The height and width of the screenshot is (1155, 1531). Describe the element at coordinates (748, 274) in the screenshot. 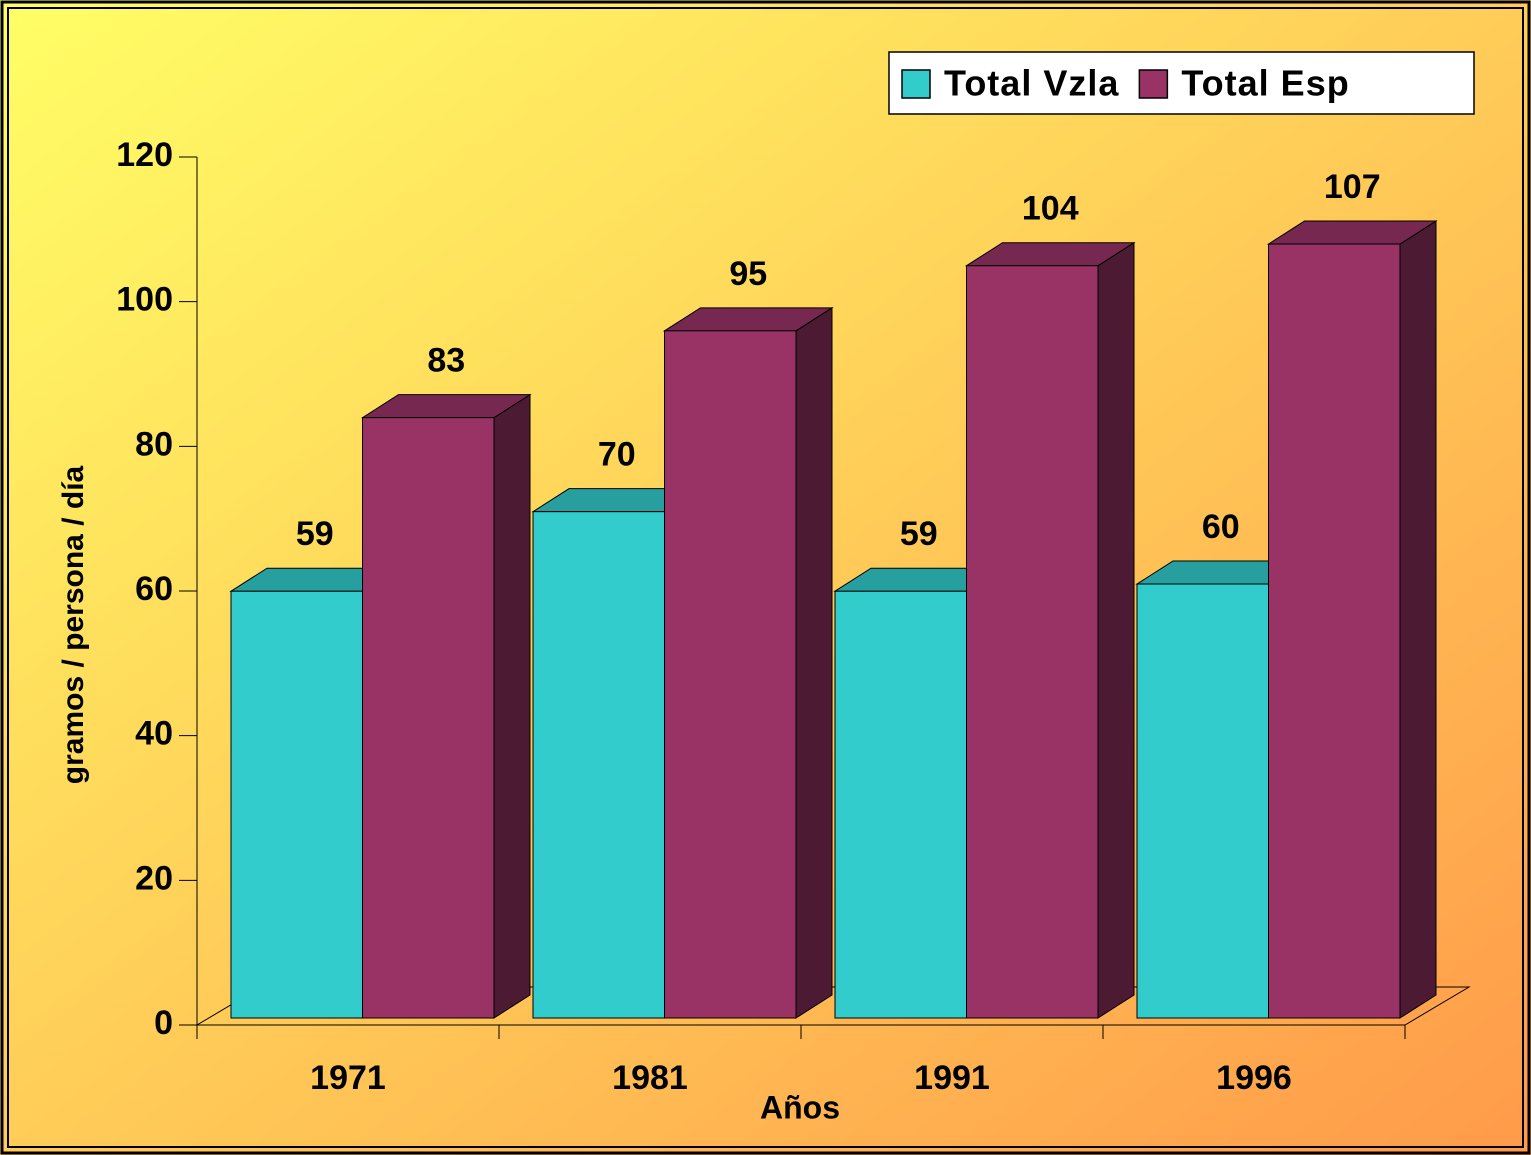

I see `data-label: 95` at that location.